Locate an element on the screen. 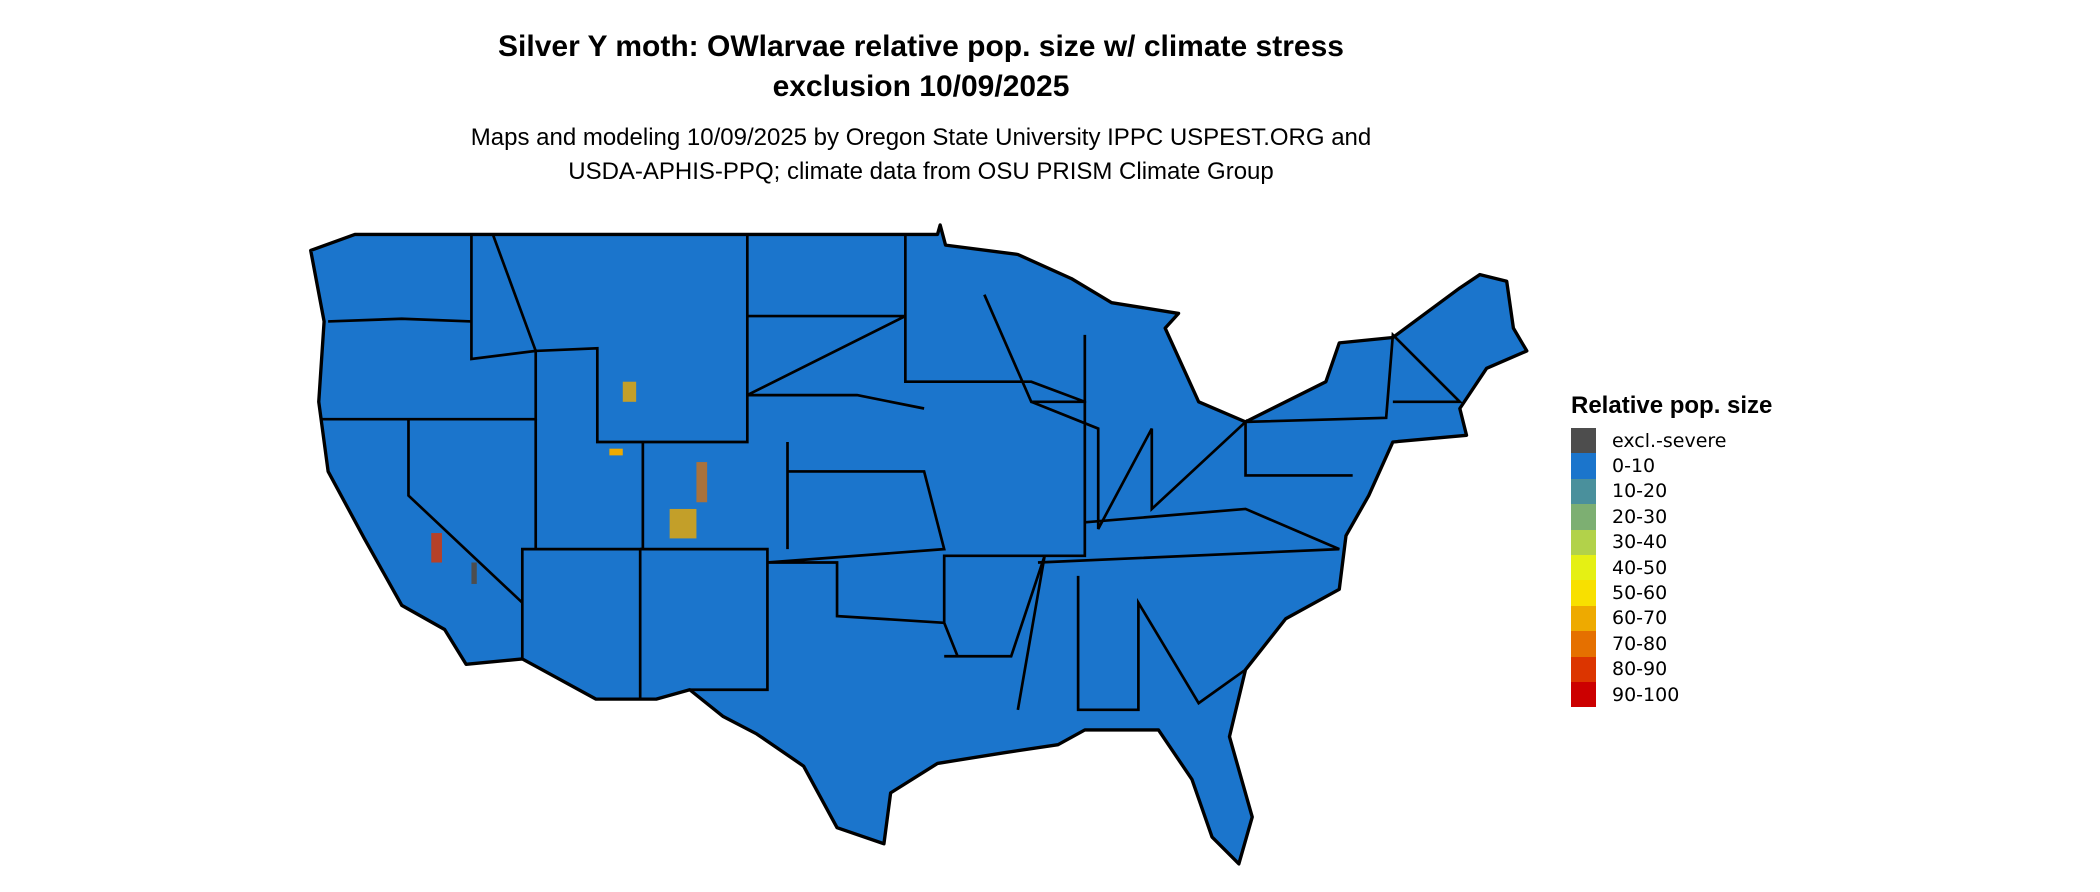 The width and height of the screenshot is (2100, 892). legend-item: excl.-severe is located at coordinates (1671, 441).